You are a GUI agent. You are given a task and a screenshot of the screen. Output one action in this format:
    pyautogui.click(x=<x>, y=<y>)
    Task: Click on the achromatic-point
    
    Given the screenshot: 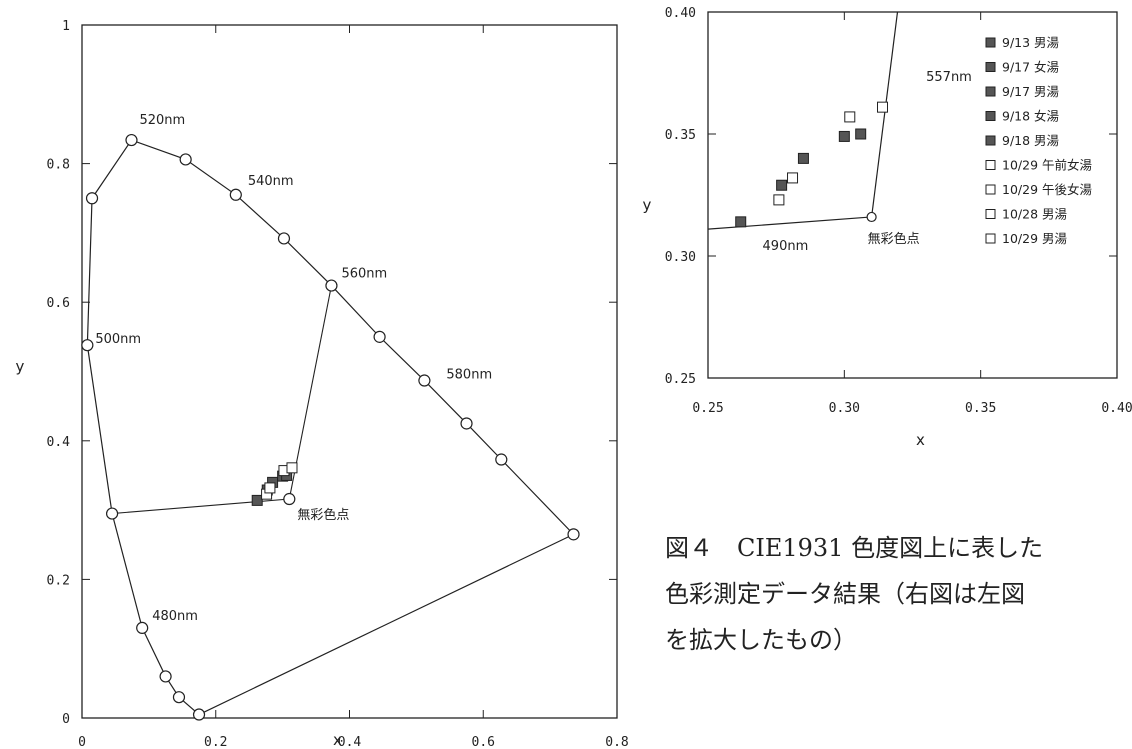 What is the action you would take?
    pyautogui.click(x=289, y=499)
    